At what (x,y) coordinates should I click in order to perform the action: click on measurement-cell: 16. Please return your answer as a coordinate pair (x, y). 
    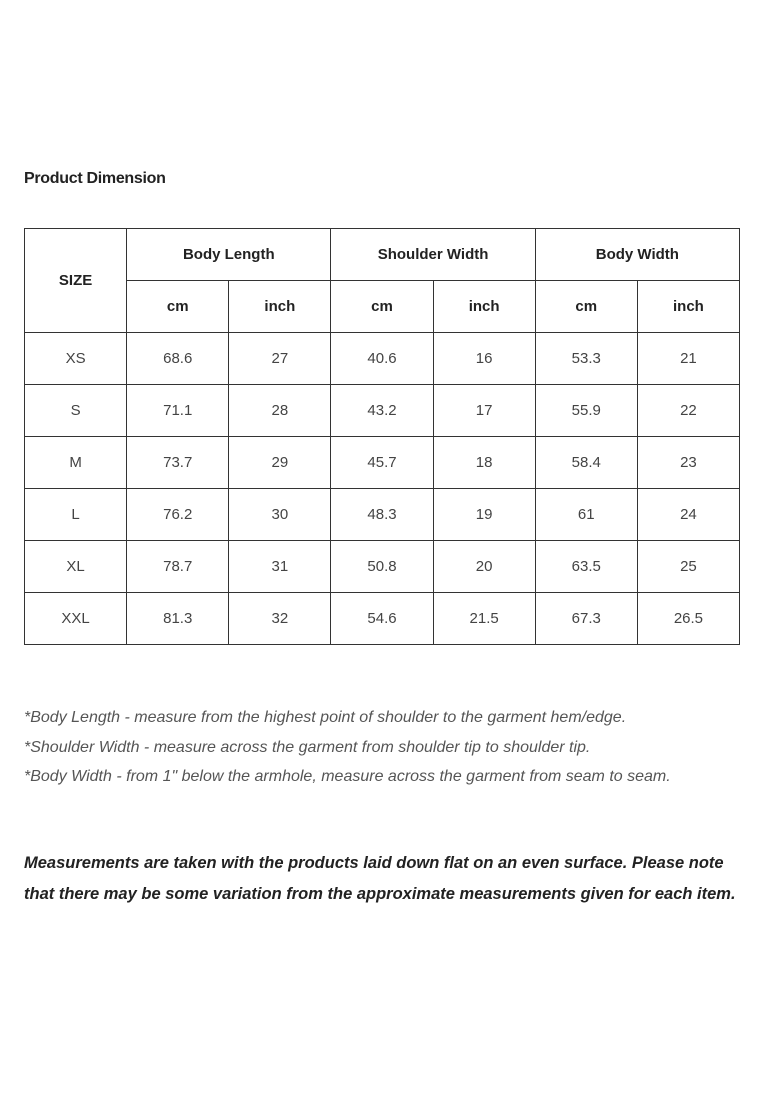
    Looking at the image, I should click on (484, 358).